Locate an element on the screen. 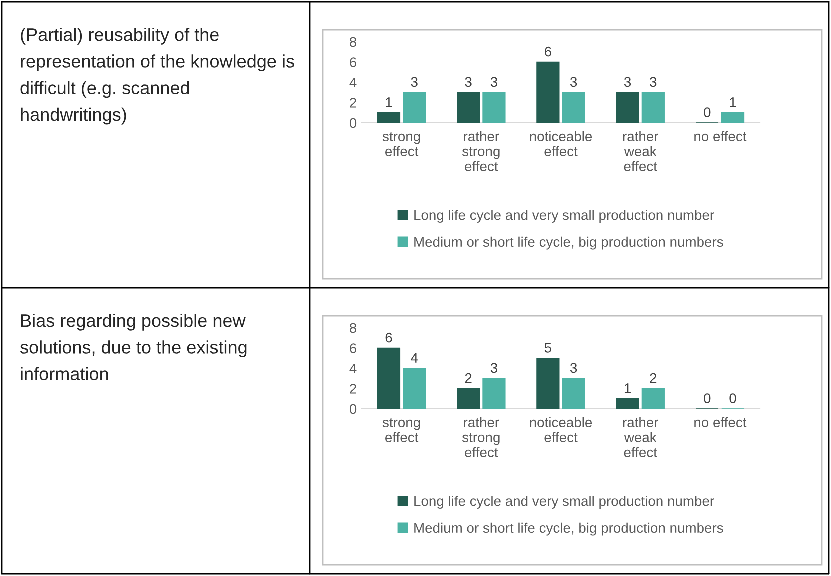 The height and width of the screenshot is (576, 831). text: Bias regarding possible new solutions, due to the existing information is located at coordinates (133, 347).